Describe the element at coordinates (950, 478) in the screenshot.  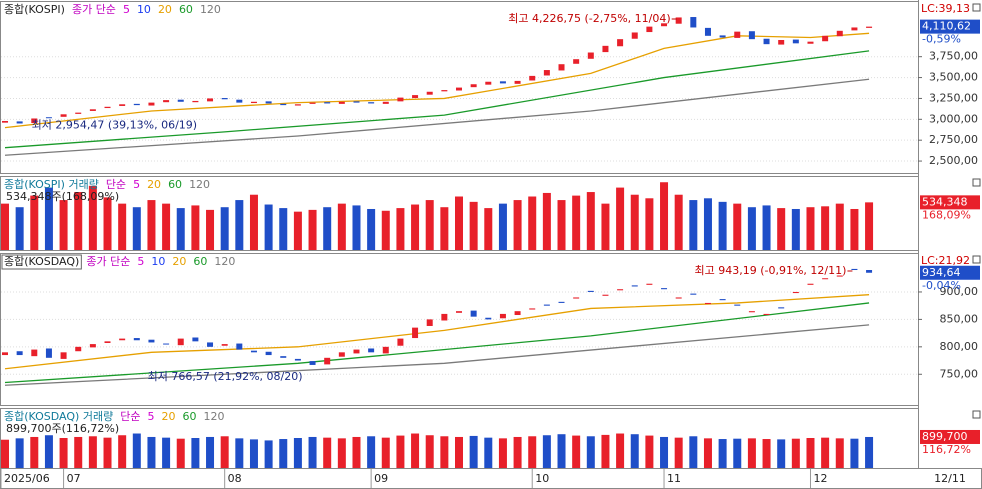
I see `last-date: 12/11` at that location.